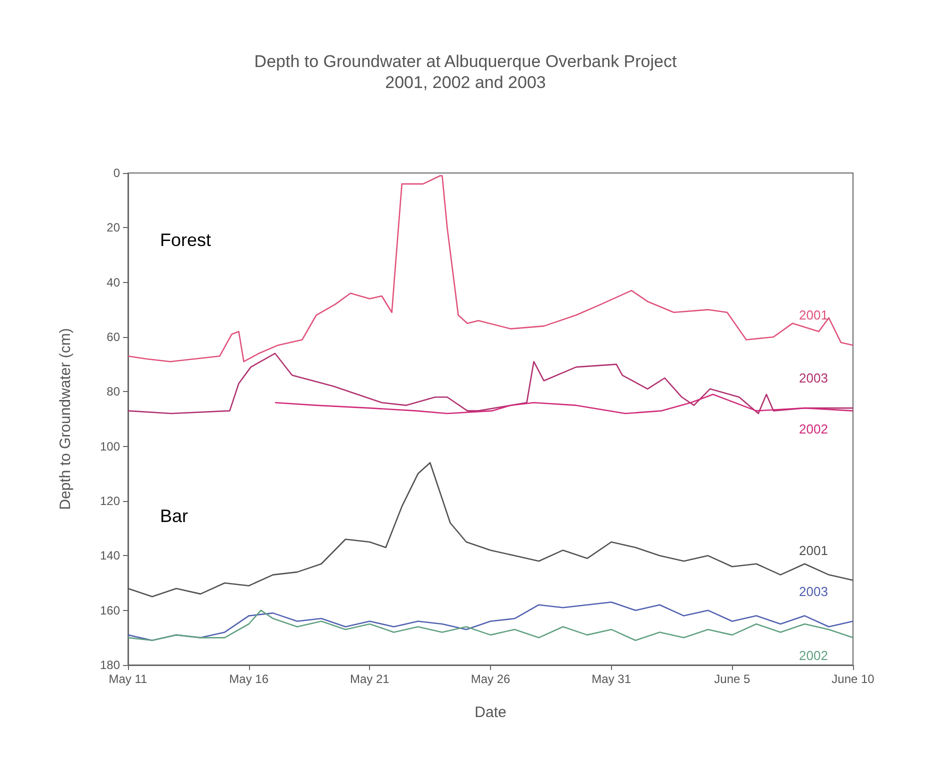  What do you see at coordinates (116, 173) in the screenshot?
I see `y-tick-label: 0` at bounding box center [116, 173].